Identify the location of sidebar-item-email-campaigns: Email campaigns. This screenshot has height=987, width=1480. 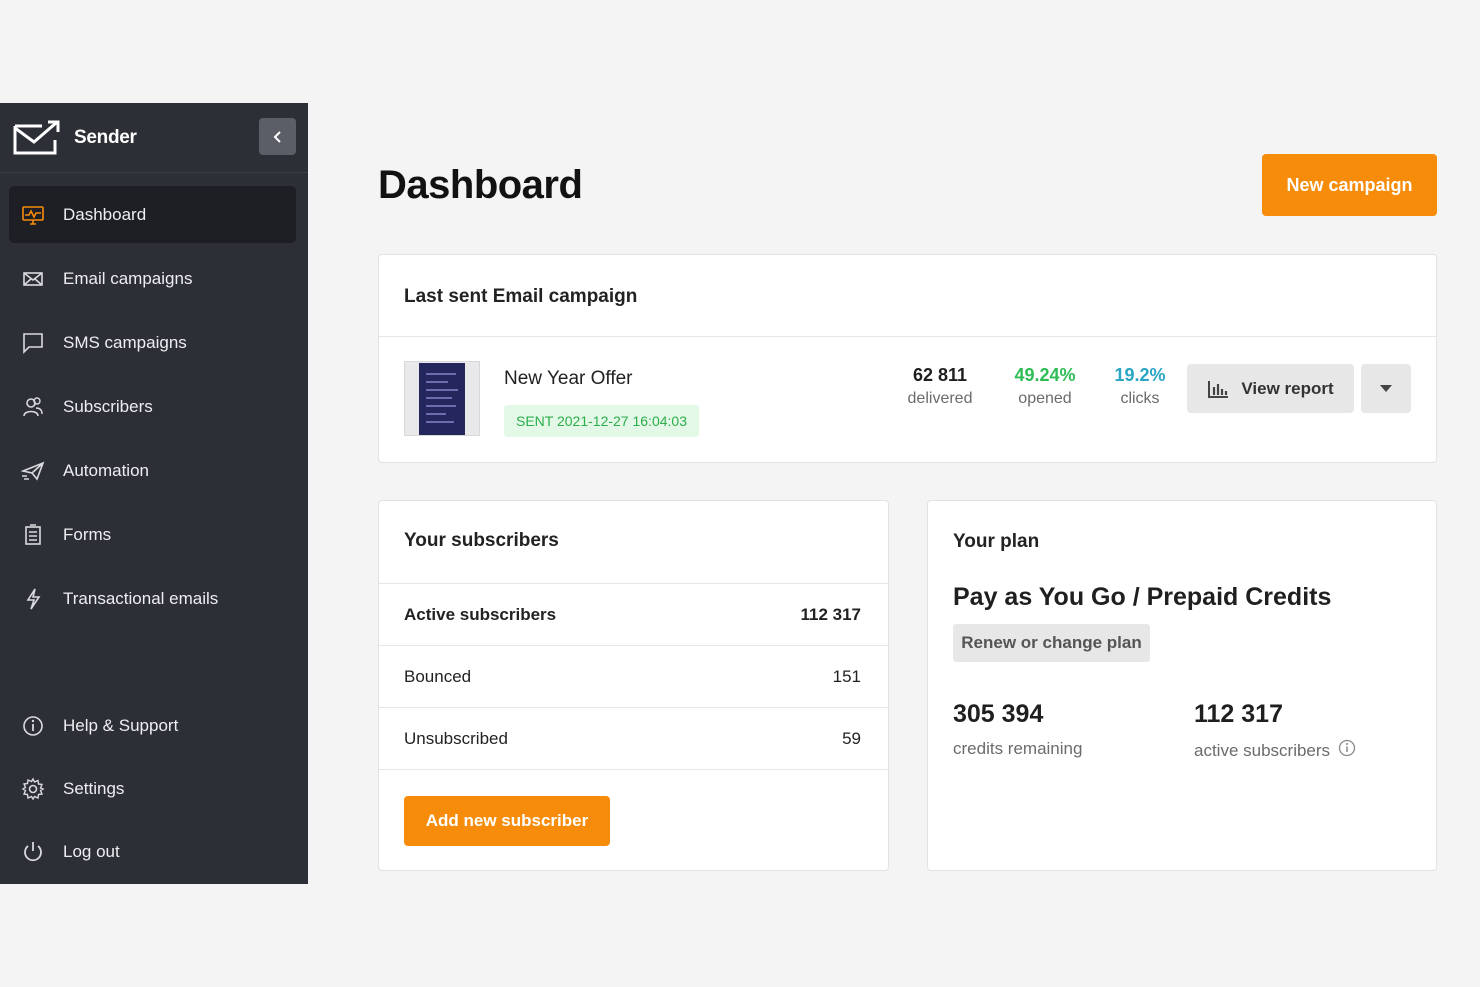
(152, 278).